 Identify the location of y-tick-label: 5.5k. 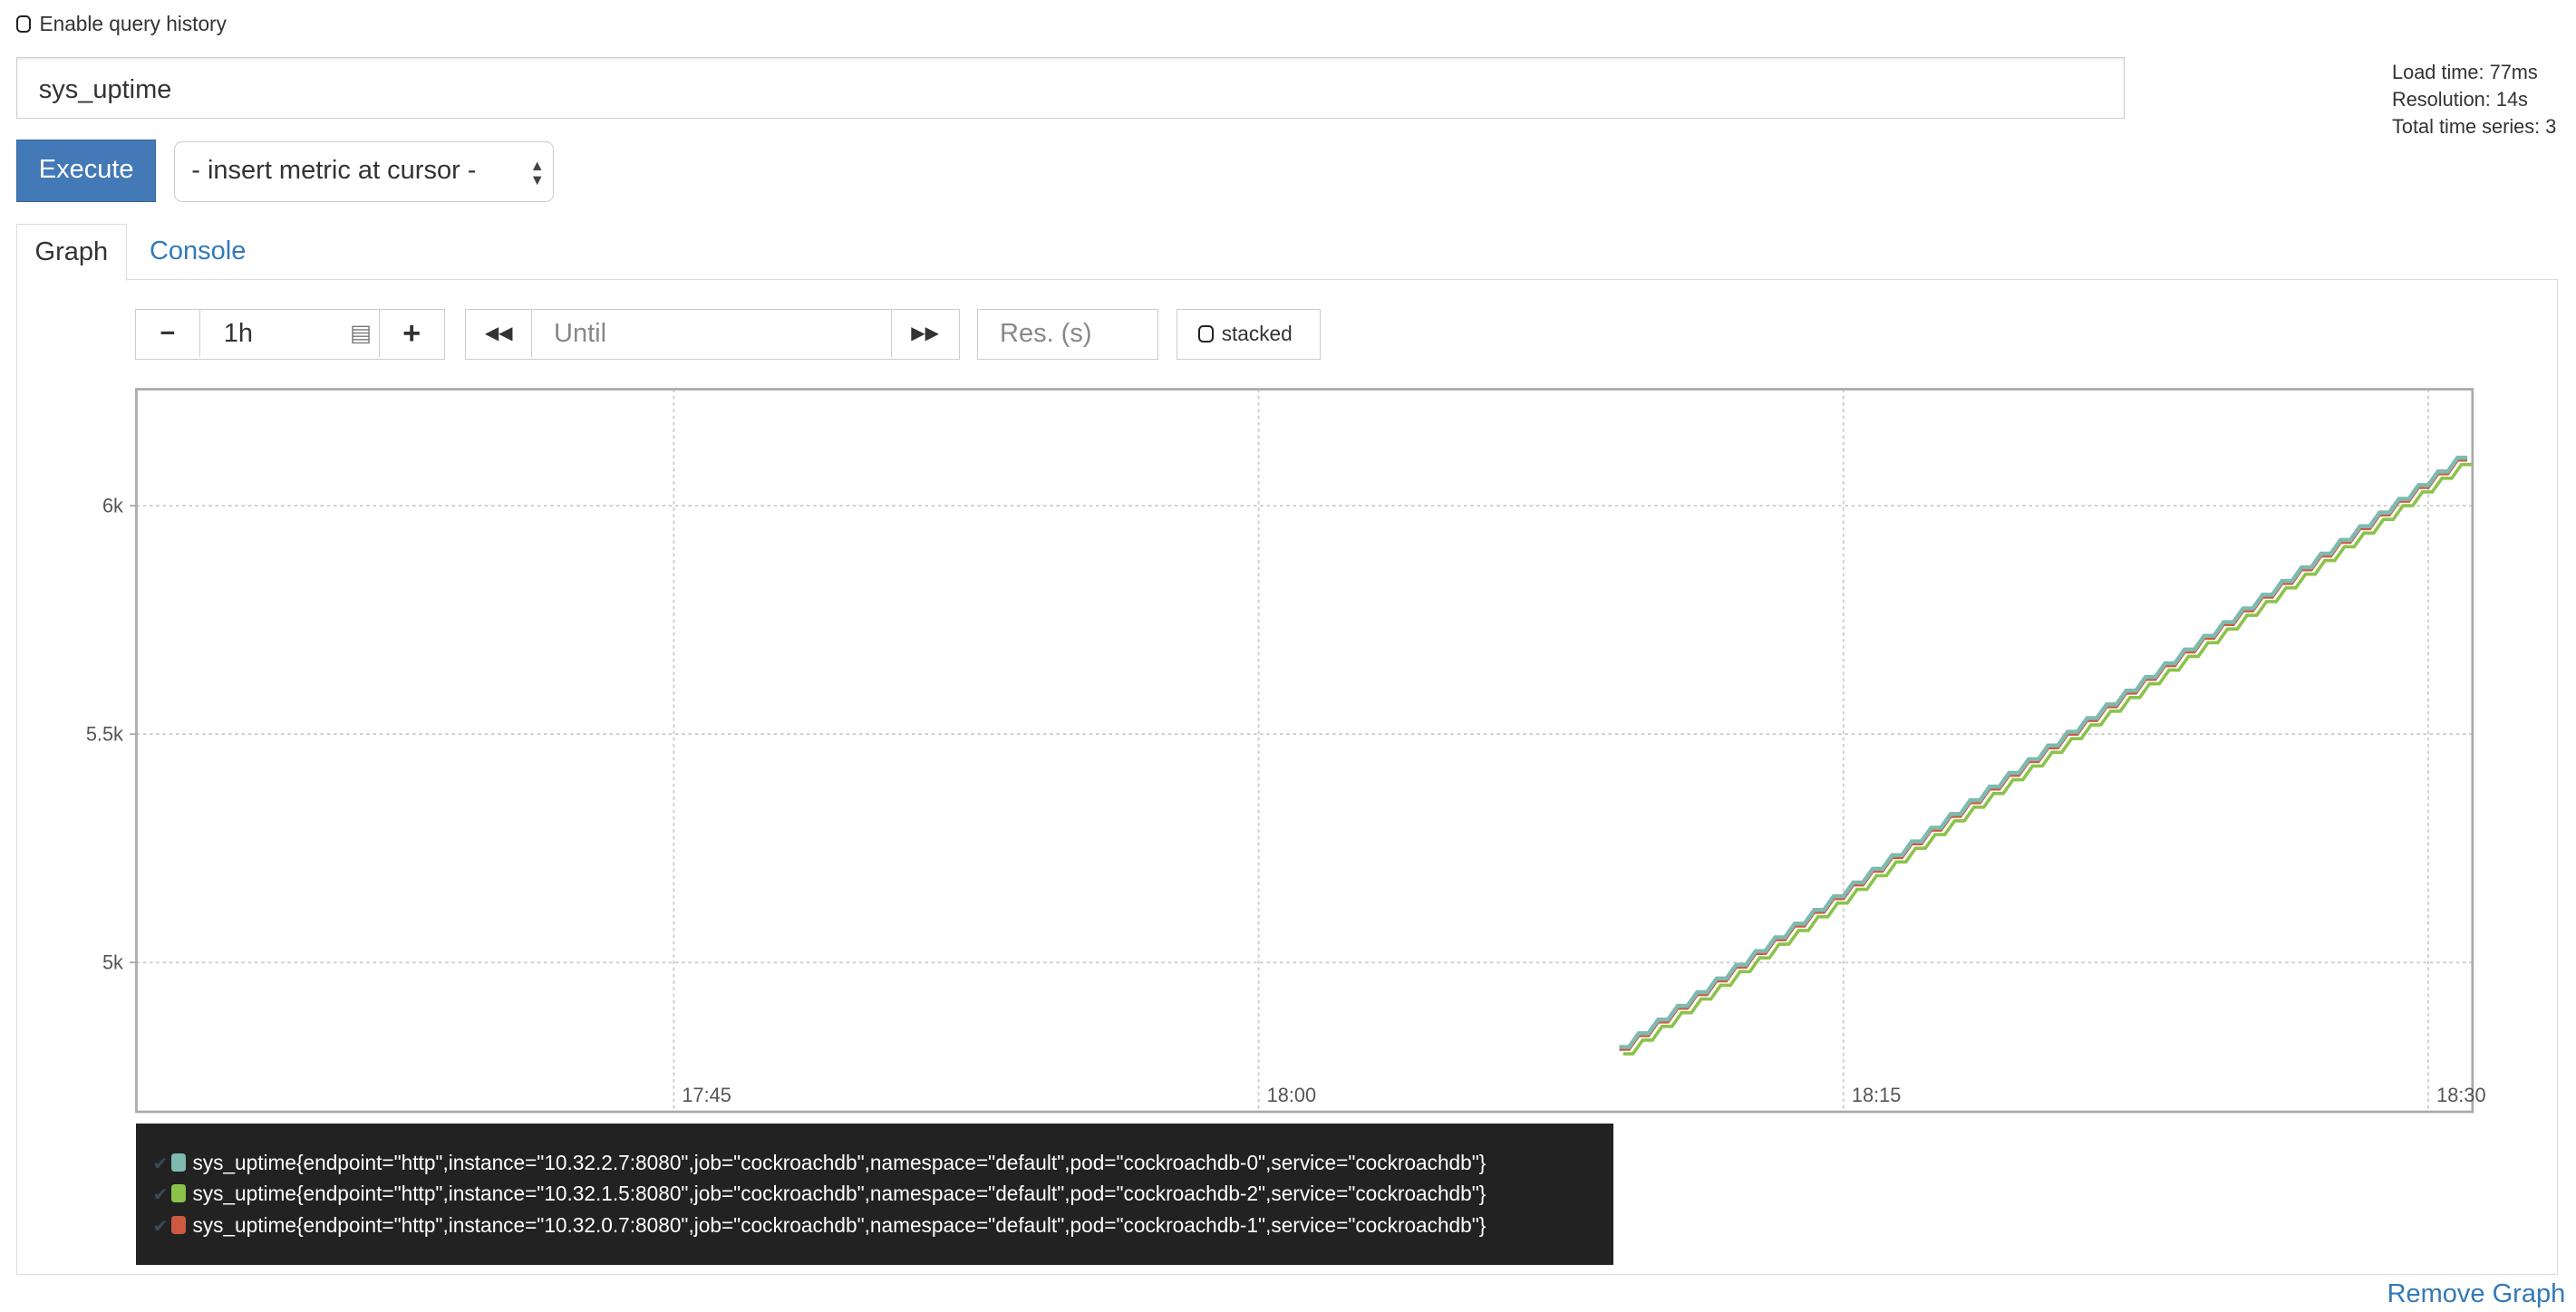
(104, 734).